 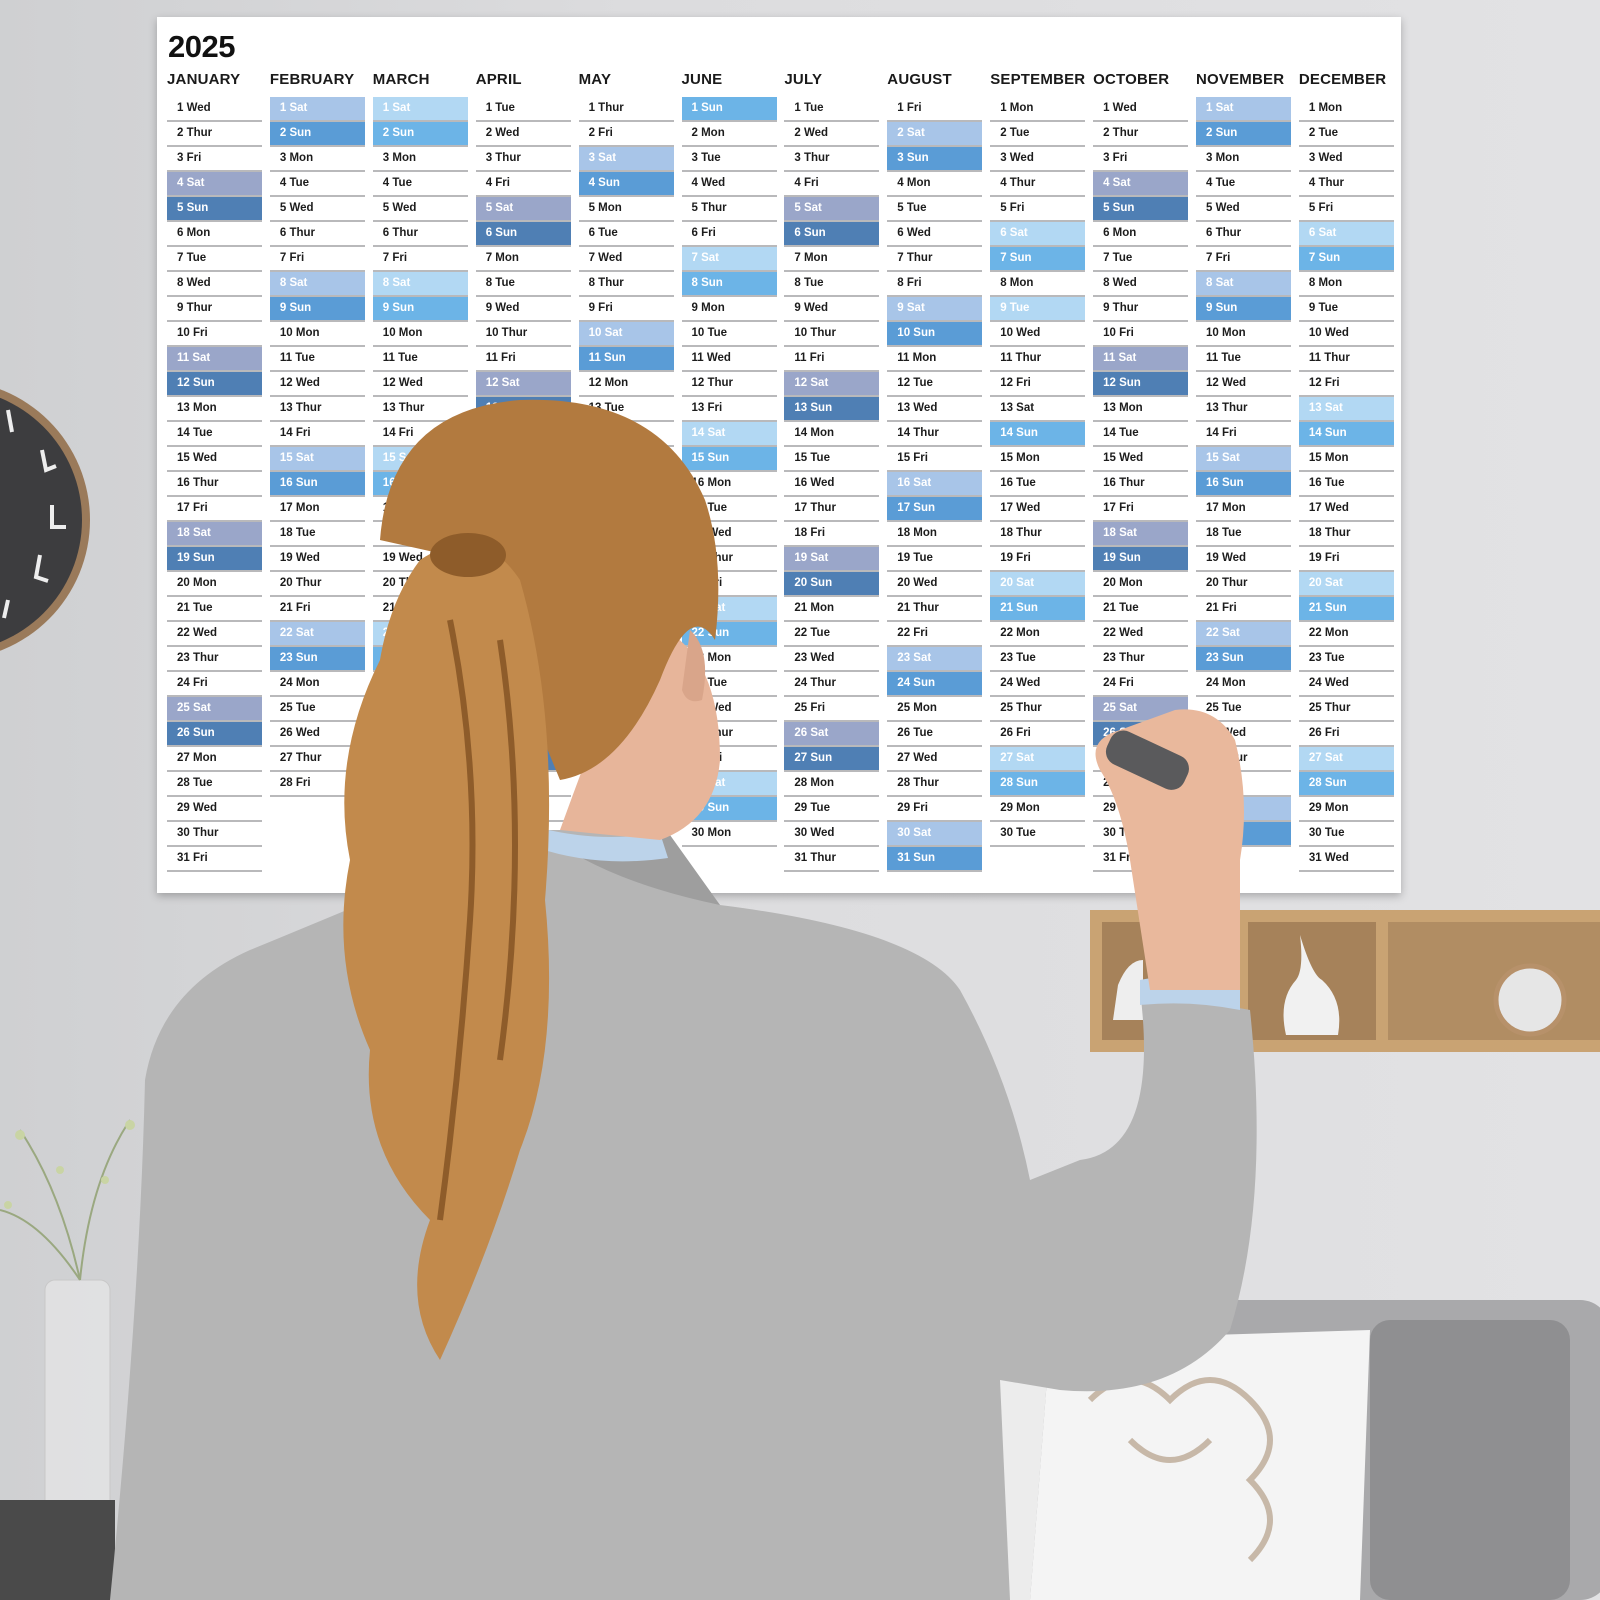 I want to click on day-cell: 28 Tue, so click(x=214, y=784).